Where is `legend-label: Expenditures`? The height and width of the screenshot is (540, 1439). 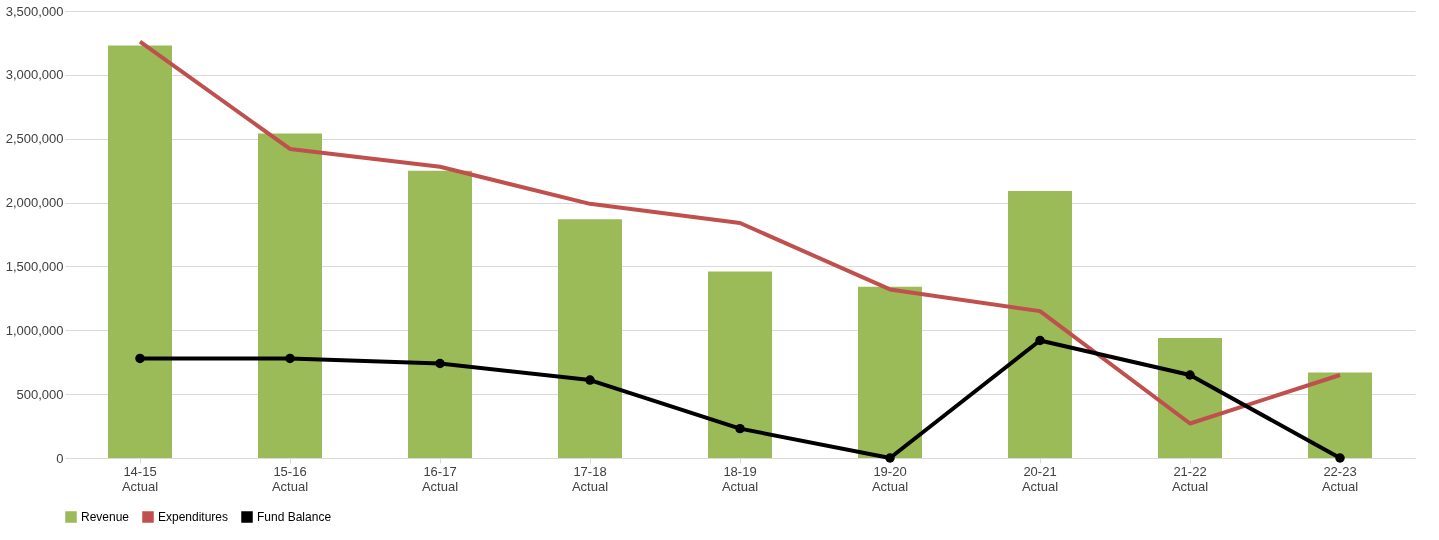 legend-label: Expenditures is located at coordinates (193, 517).